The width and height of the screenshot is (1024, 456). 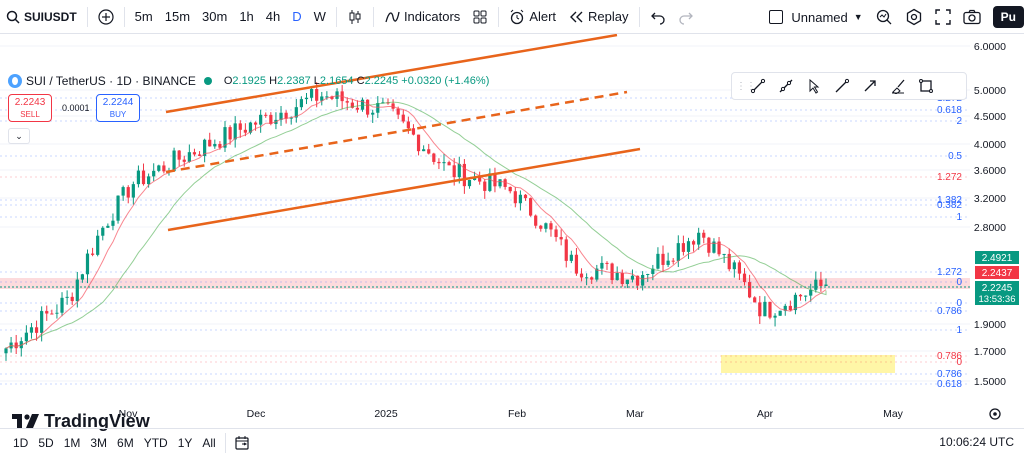 I want to click on fullscreen-button, so click(x=943, y=17).